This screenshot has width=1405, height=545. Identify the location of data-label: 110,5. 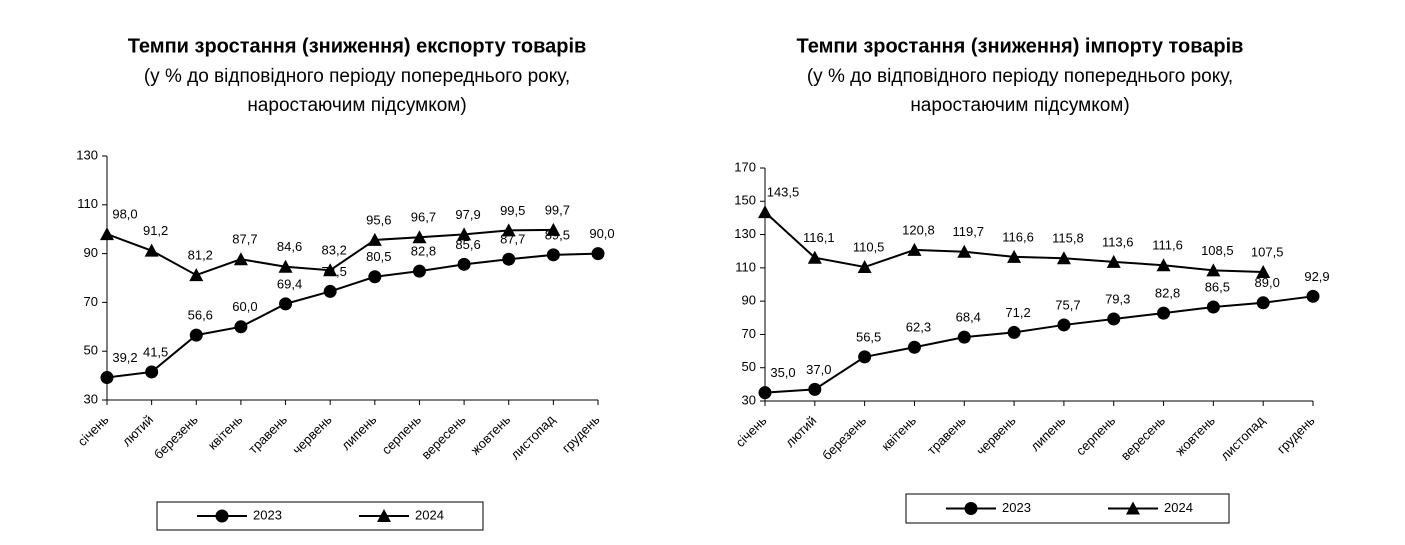
(869, 246).